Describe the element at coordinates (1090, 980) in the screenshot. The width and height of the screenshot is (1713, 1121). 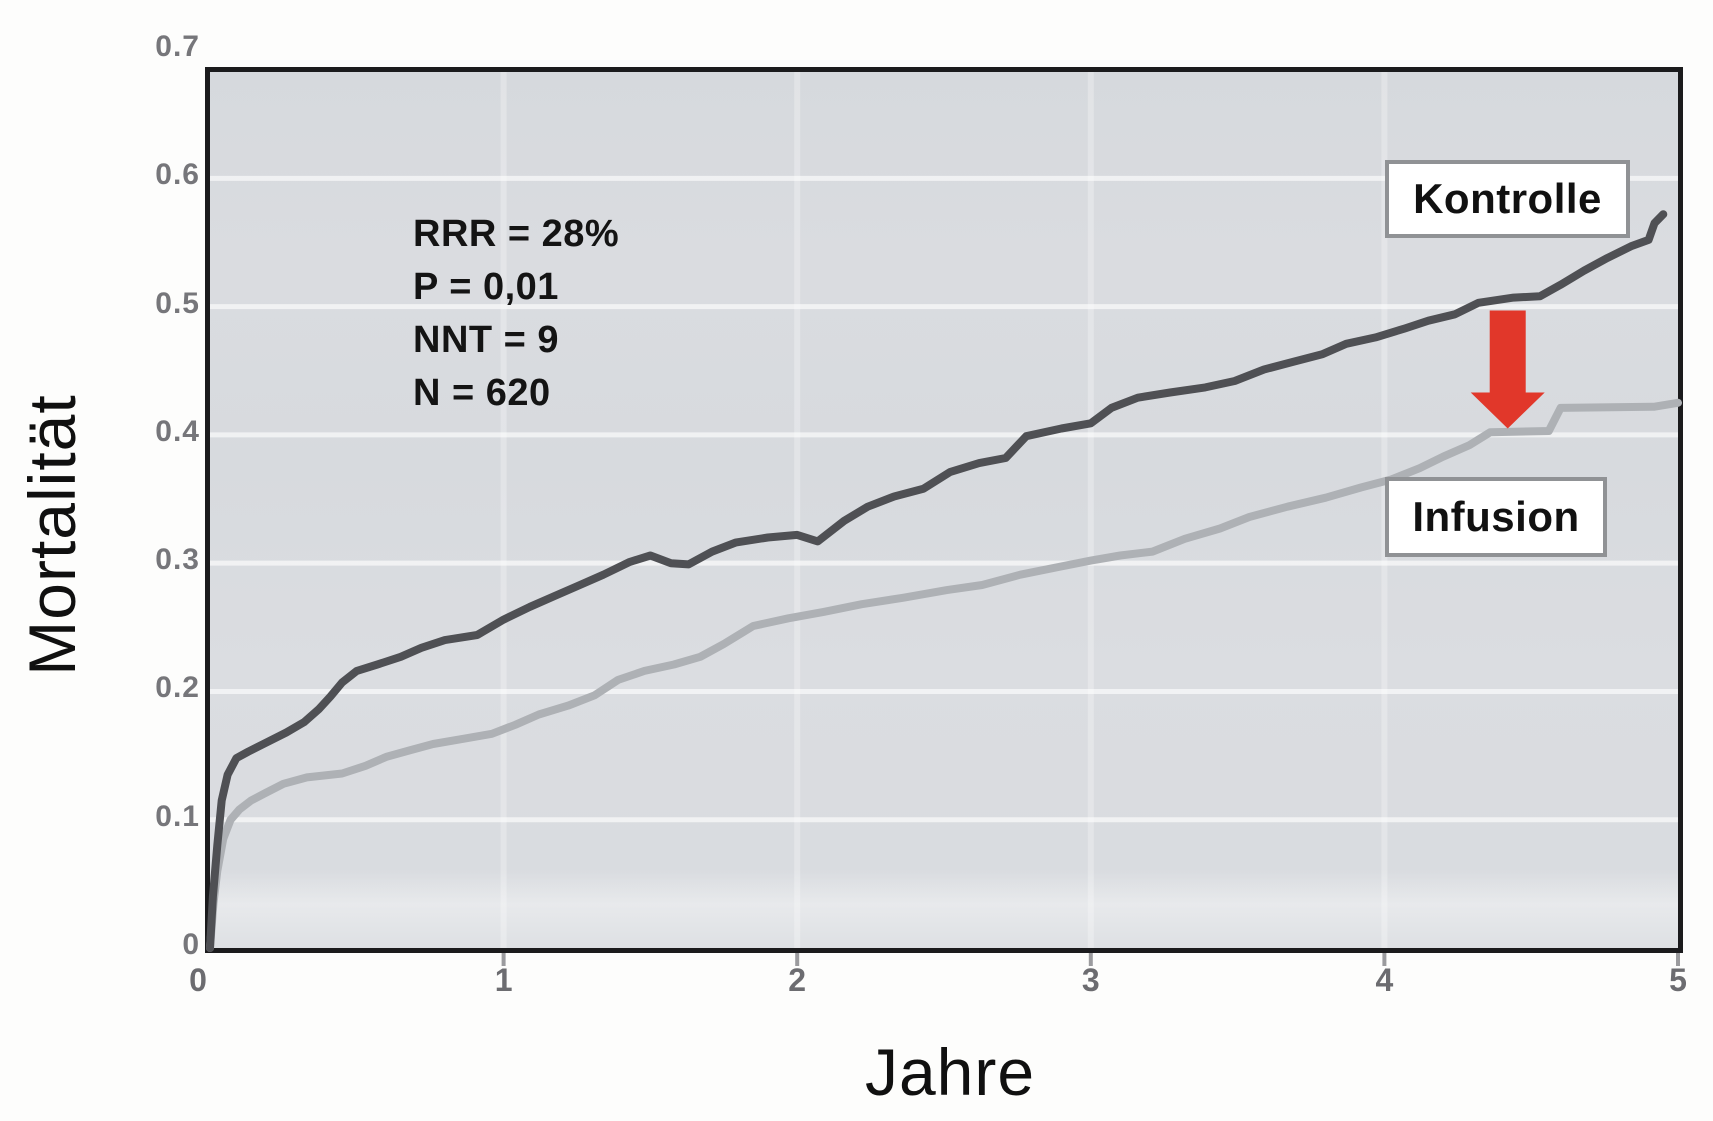
I see `x-tick-label: 3` at that location.